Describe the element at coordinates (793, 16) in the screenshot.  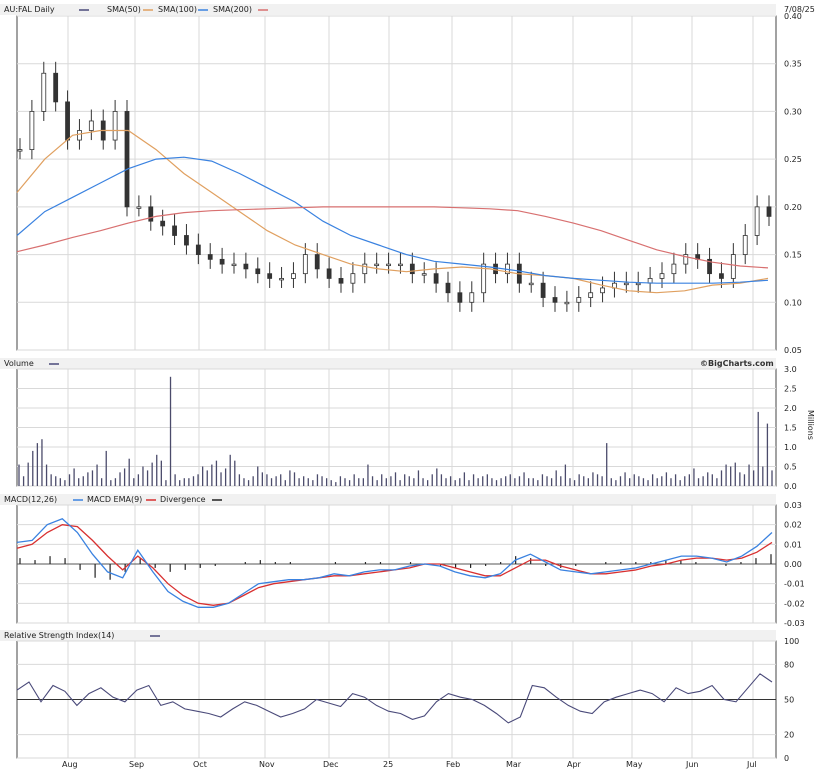
I see `price-y-tick: 0.40` at that location.